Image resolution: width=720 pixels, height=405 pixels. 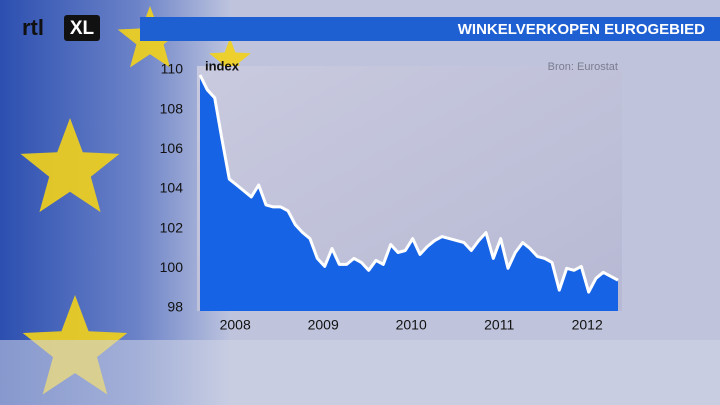 I want to click on y-tick-label: 108, so click(x=172, y=108).